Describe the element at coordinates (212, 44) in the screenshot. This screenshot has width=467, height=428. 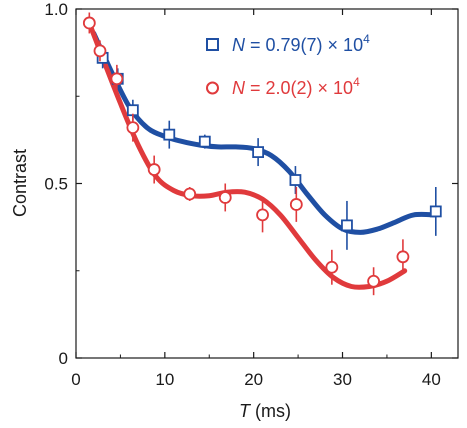
I see `legend-marker-square` at that location.